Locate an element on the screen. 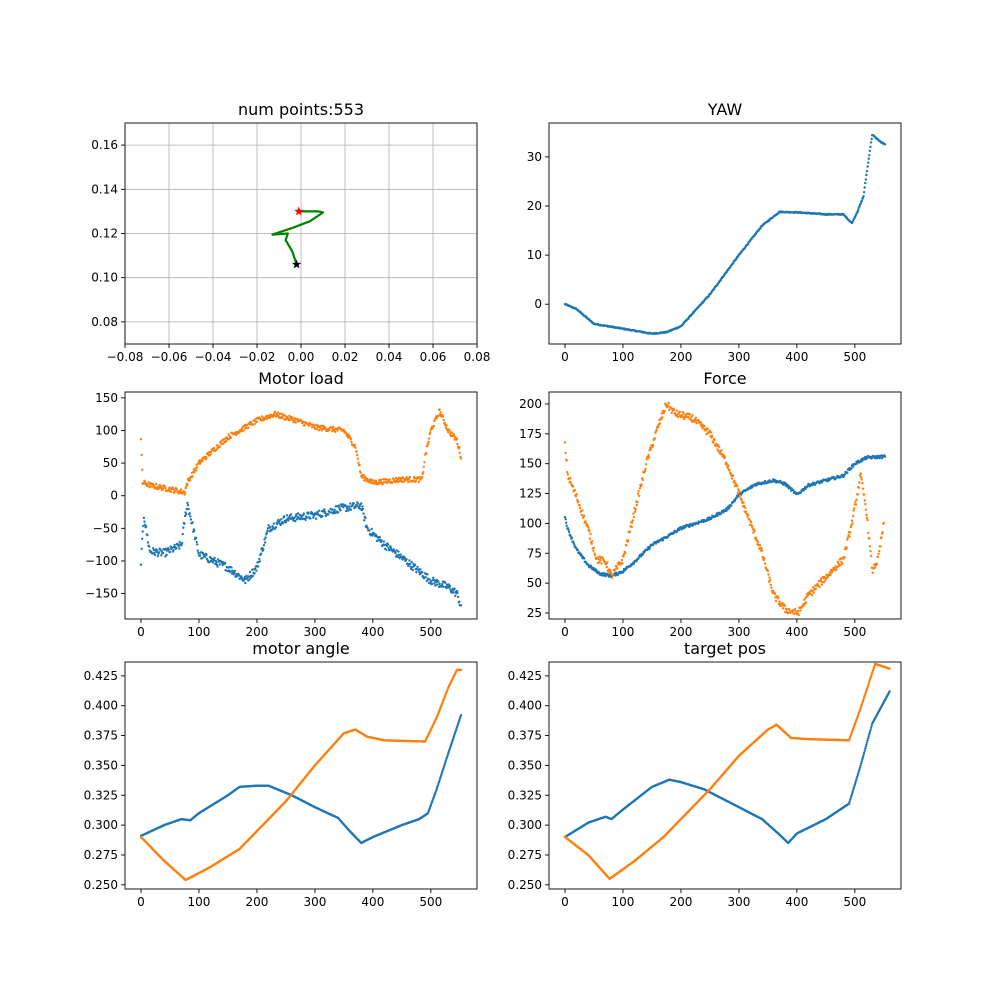  x-tick-label: 500 is located at coordinates (430, 632).